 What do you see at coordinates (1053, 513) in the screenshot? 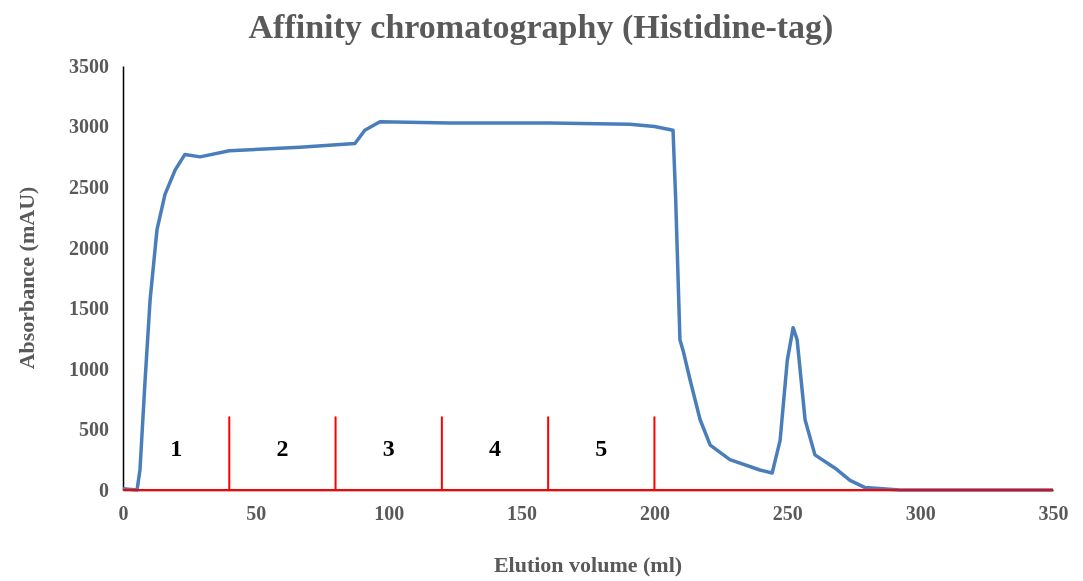
I see `x-tick-label: 350` at bounding box center [1053, 513].